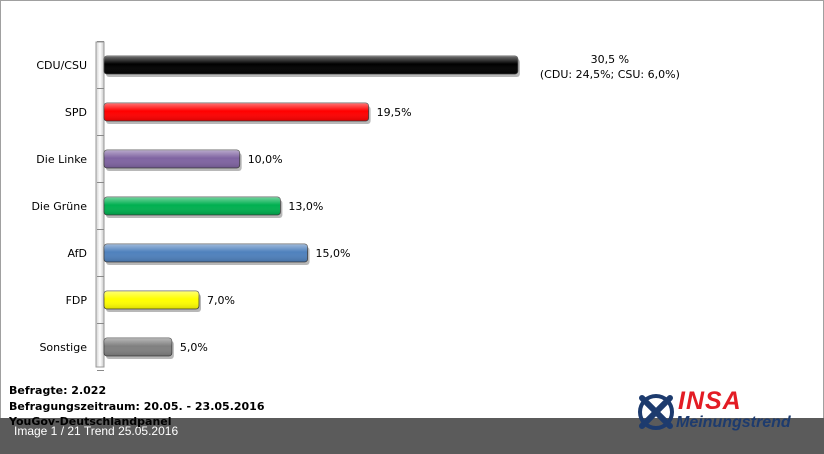 This screenshot has width=824, height=454. I want to click on footer-bar, so click(412, 436).